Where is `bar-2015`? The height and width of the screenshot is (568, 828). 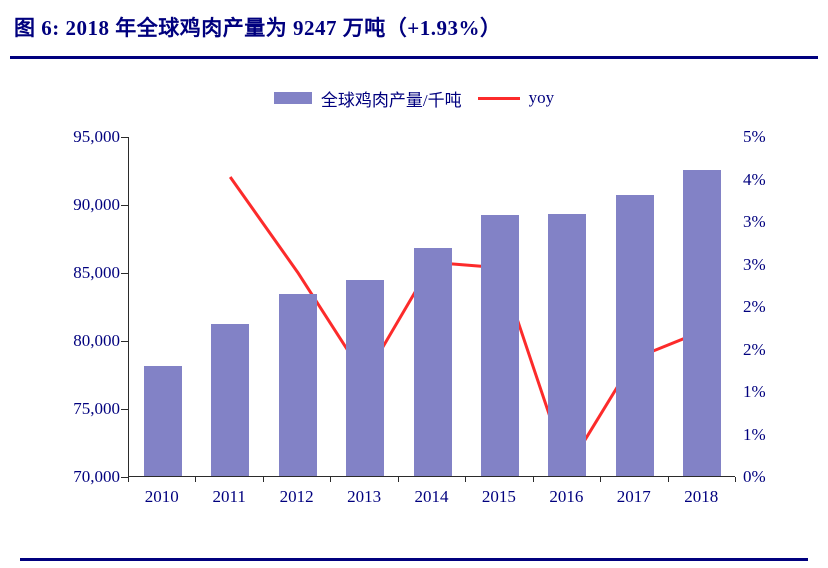
bar-2015 is located at coordinates (499, 345).